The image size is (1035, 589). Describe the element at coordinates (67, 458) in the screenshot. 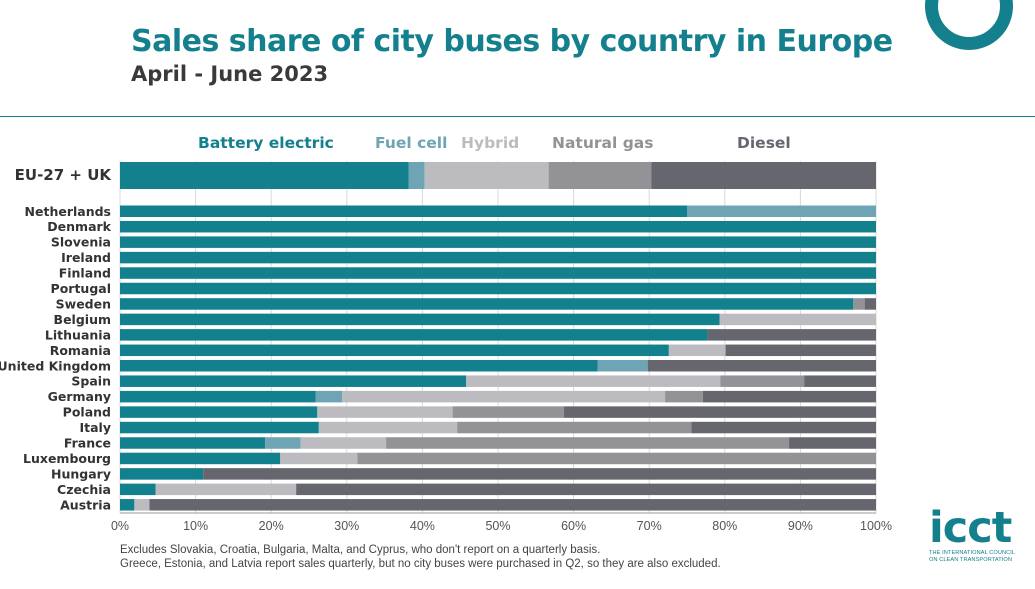

I see `category-label: Luxembourg` at that location.